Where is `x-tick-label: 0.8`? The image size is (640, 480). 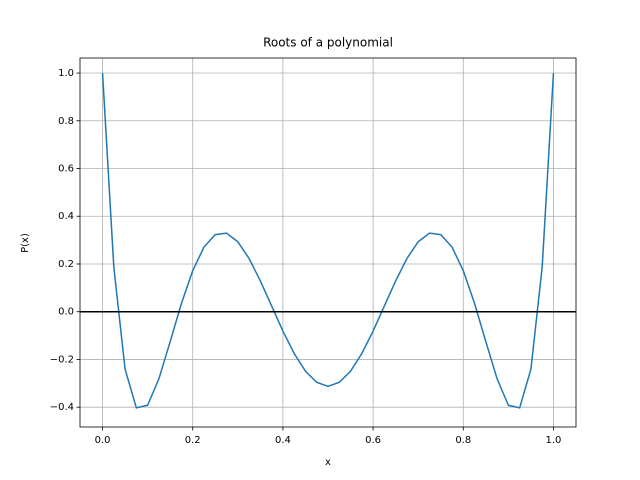 x-tick-label: 0.8 is located at coordinates (463, 440).